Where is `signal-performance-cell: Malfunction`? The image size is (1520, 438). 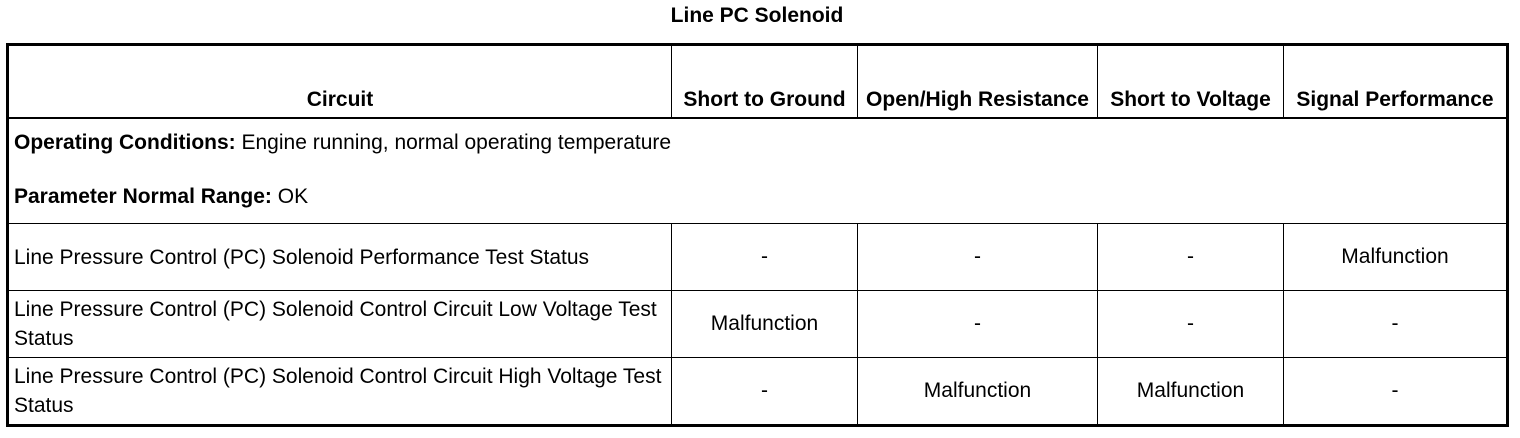
signal-performance-cell: Malfunction is located at coordinates (1395, 257).